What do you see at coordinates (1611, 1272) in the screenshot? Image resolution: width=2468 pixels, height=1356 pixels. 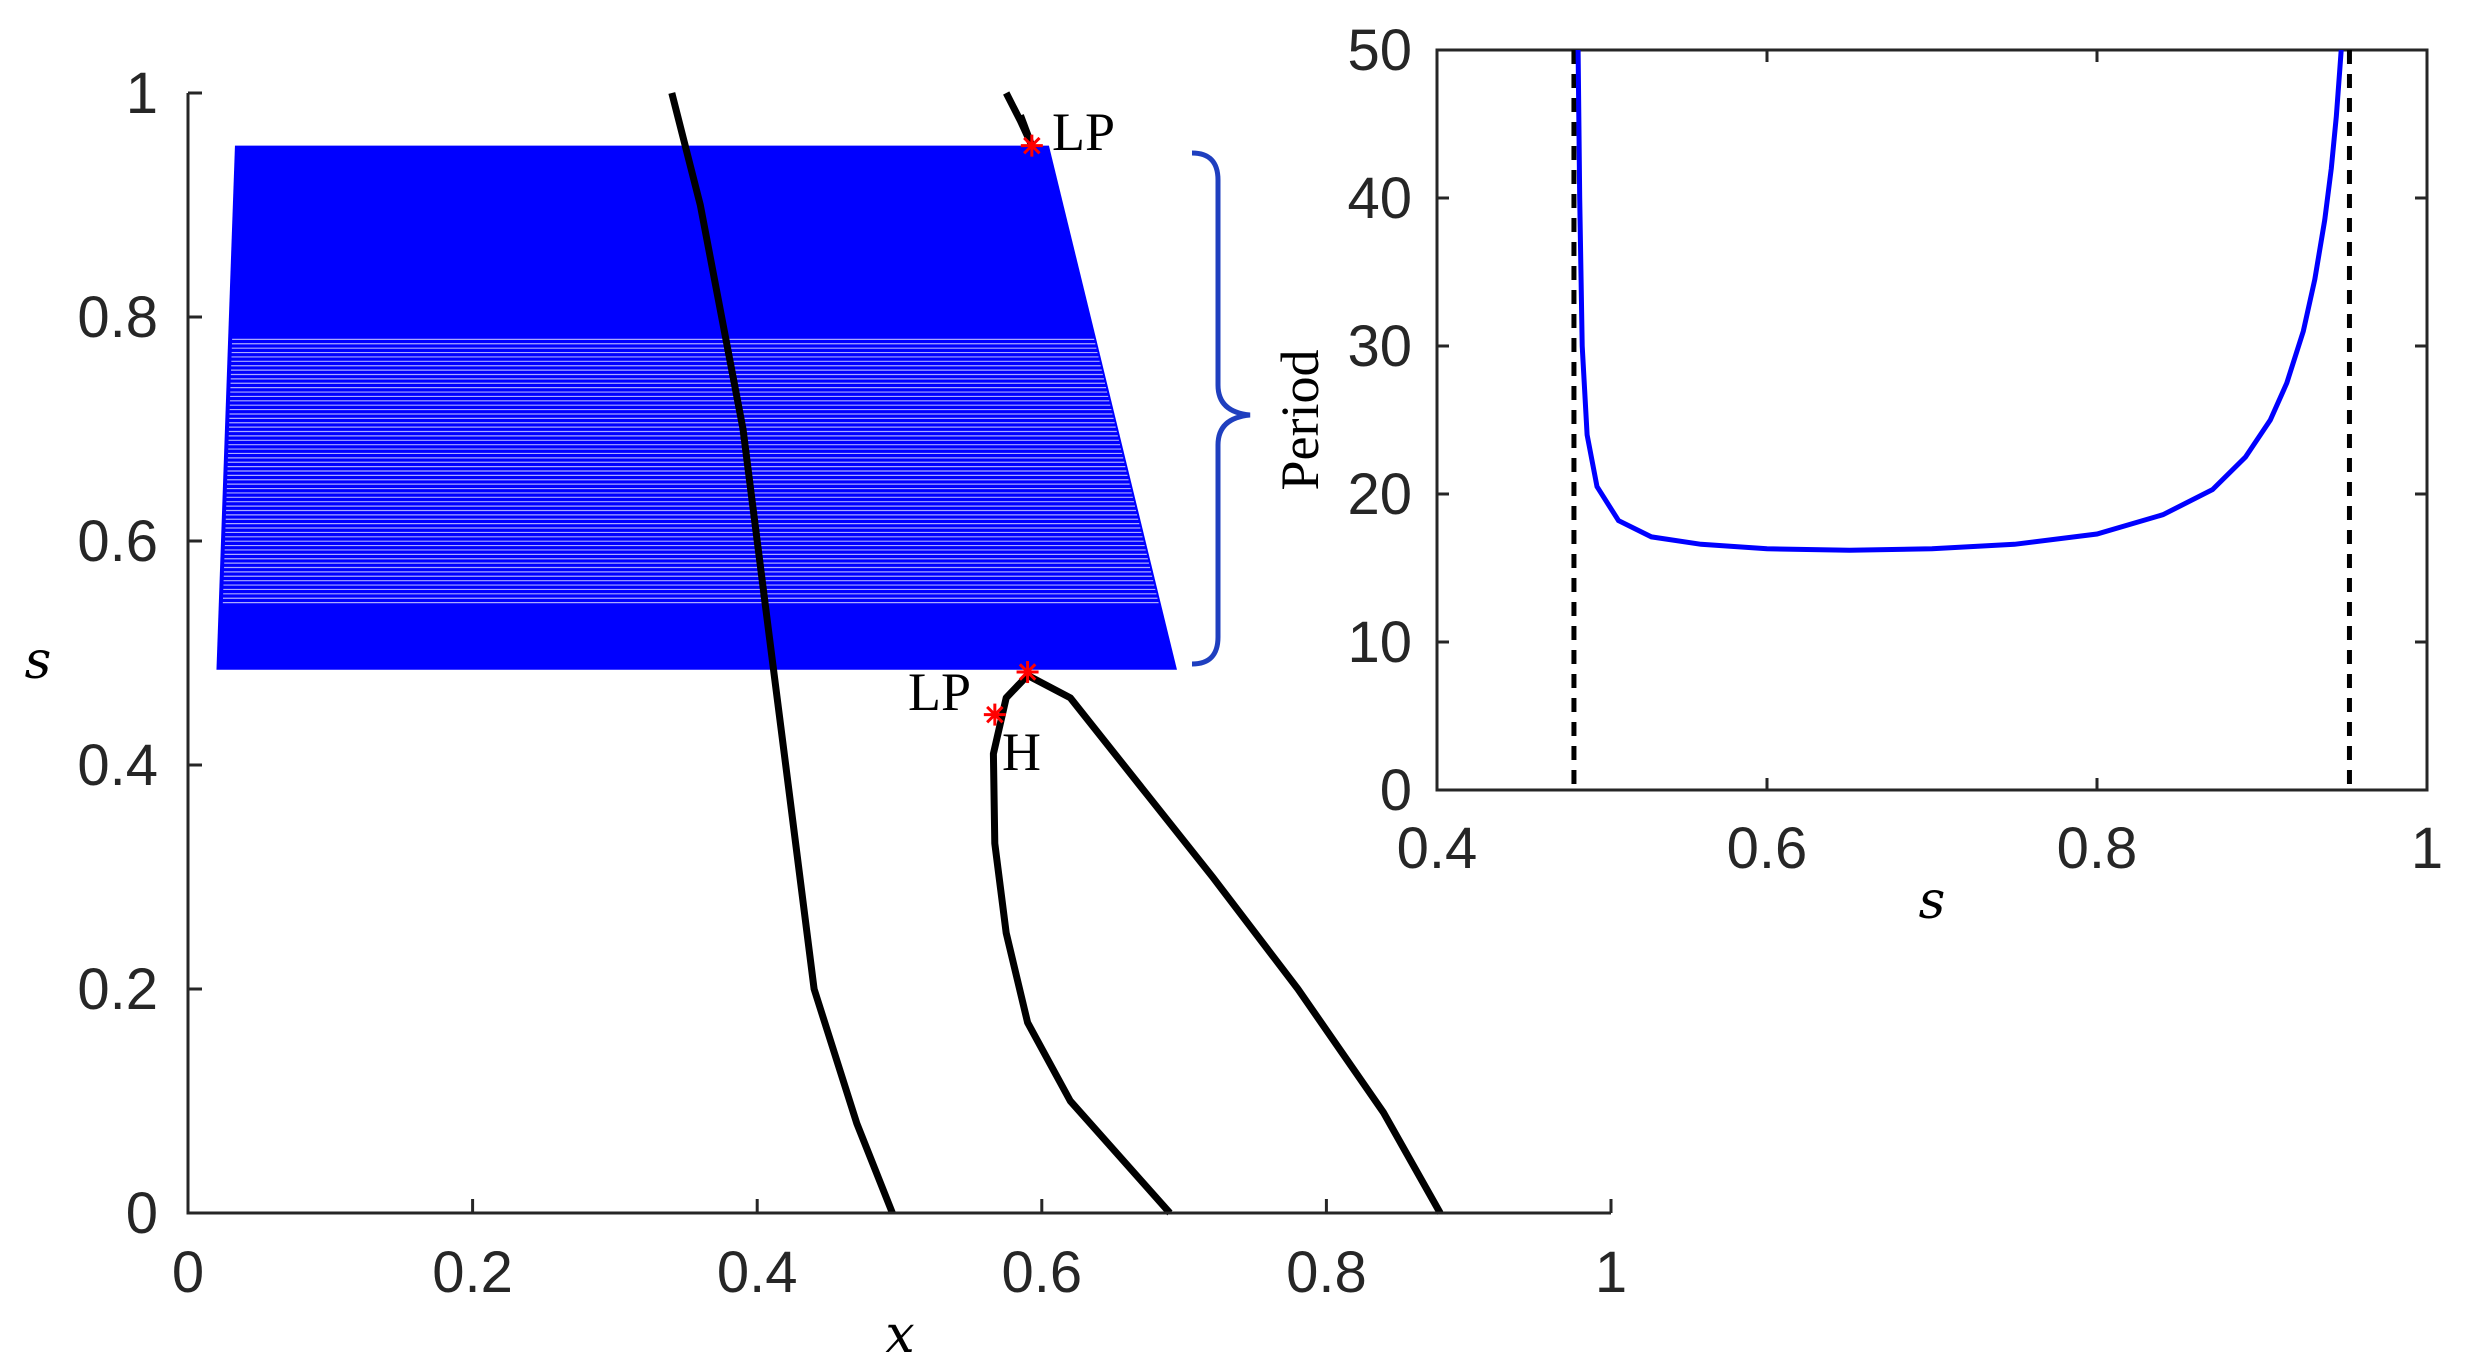 I see `x-tick-label: 1` at bounding box center [1611, 1272].